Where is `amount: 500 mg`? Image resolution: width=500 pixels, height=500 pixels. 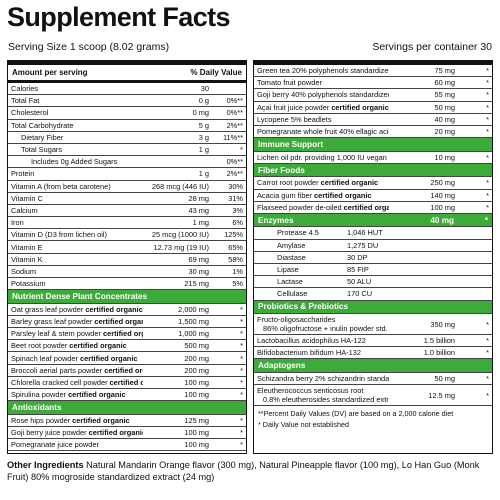
amount: 500 mg is located at coordinates (196, 346).